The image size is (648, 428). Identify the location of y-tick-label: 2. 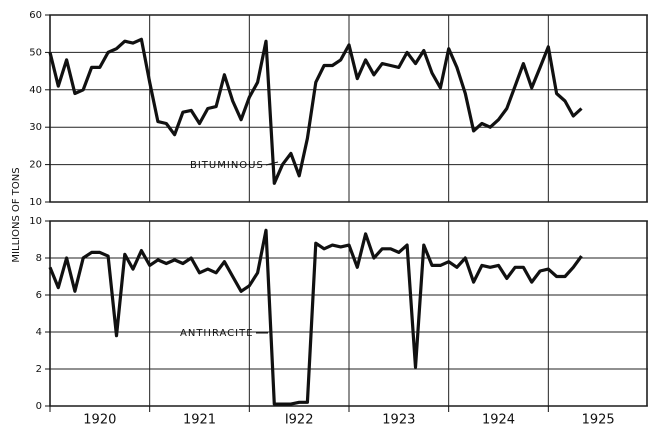
(39, 369).